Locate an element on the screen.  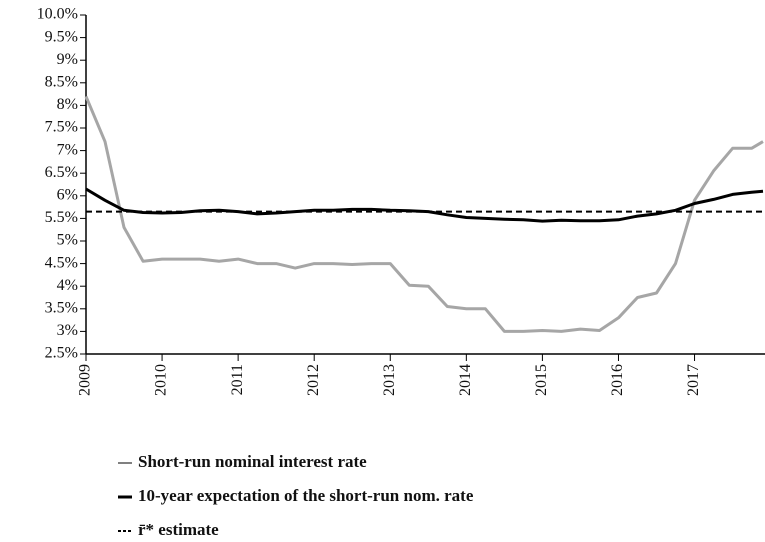
y-tick-label: 2.5% is located at coordinates (61, 353).